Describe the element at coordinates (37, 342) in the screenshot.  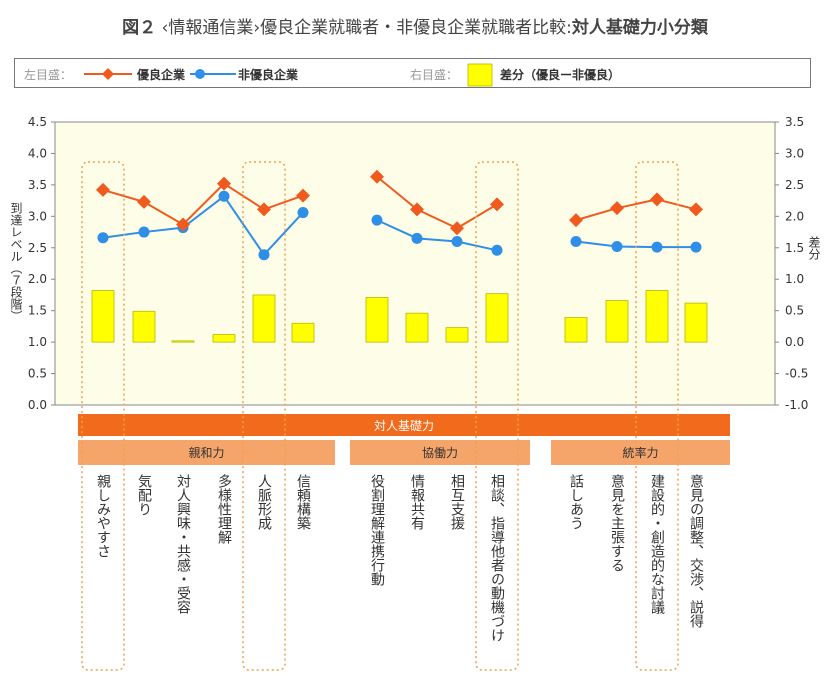
I see `left-tick-label: 1.0` at that location.